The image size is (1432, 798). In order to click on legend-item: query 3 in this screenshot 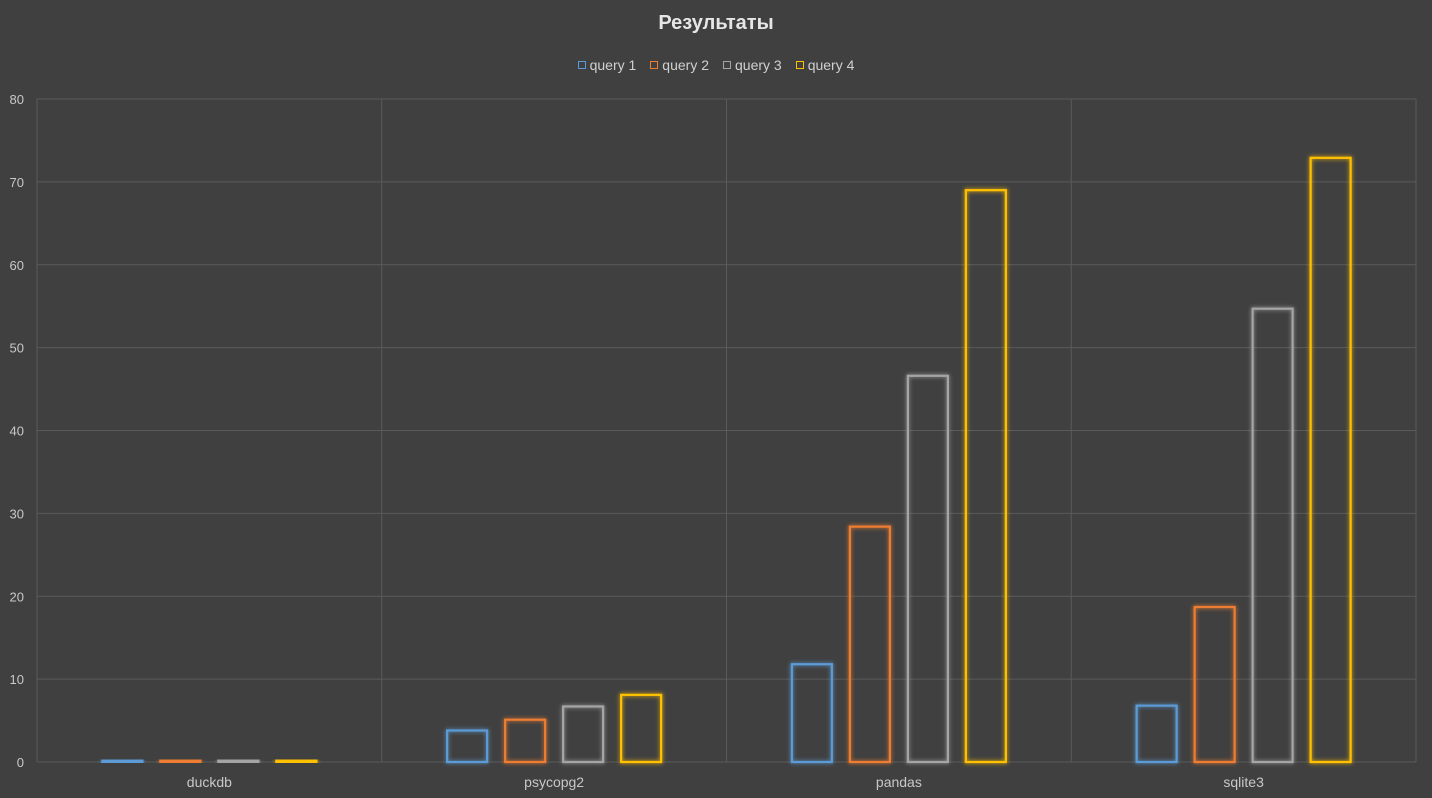, I will do `click(752, 65)`.